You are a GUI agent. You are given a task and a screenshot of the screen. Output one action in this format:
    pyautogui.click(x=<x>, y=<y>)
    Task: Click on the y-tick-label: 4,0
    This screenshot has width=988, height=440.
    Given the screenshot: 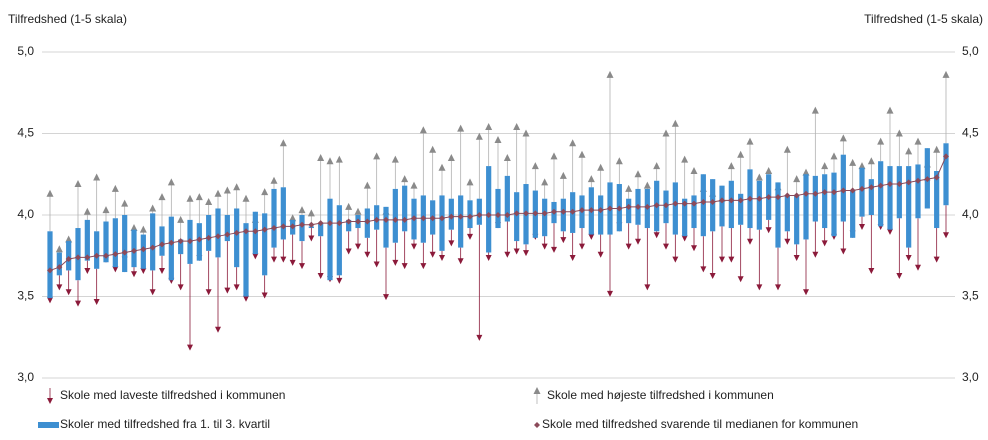 What is the action you would take?
    pyautogui.click(x=25, y=214)
    